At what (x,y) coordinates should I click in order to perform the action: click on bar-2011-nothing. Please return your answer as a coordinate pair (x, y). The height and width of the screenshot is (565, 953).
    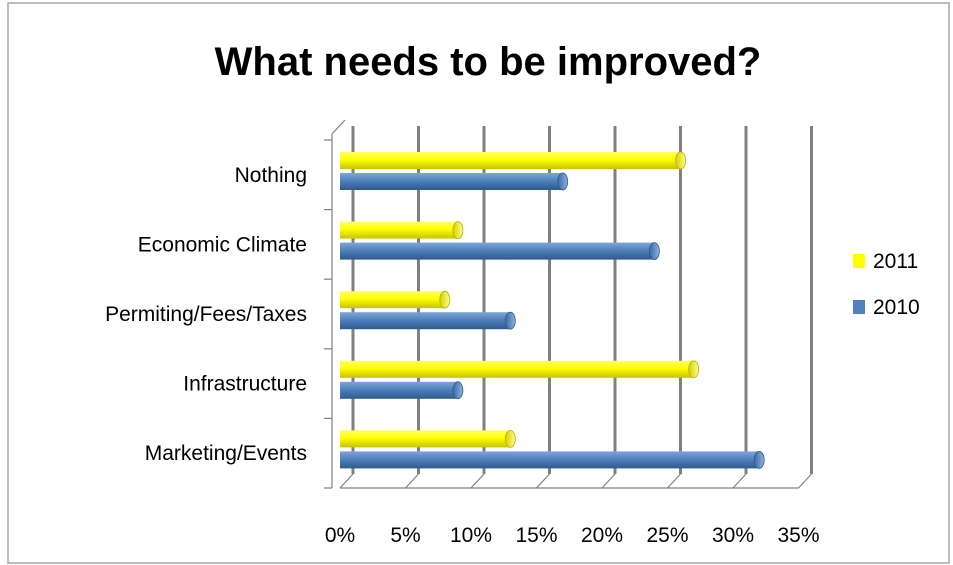
    Looking at the image, I should click on (510, 160).